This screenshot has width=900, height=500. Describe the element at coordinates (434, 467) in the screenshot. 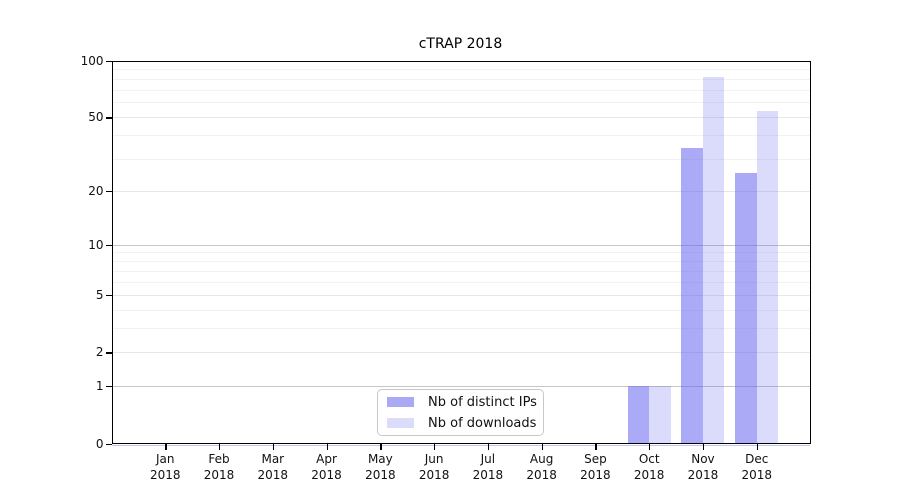

I see `x-tick-label: Jun 2018` at that location.